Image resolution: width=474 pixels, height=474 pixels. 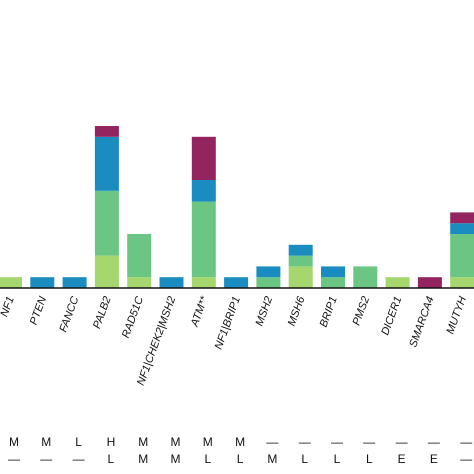 I want to click on x-tick-label: DICER1, so click(x=391, y=316).